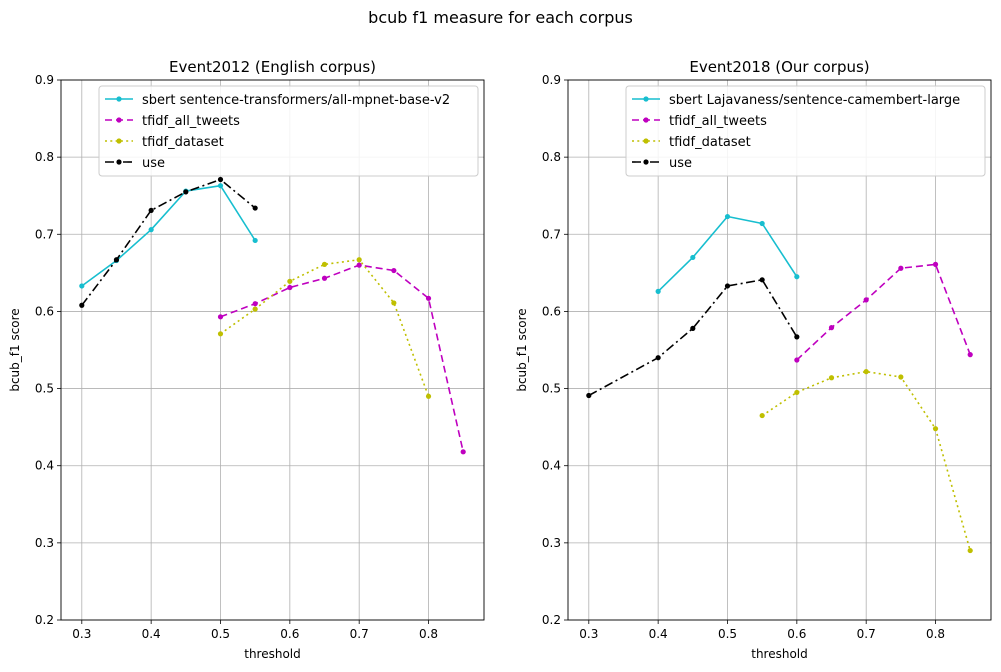  Describe the element at coordinates (119, 162) in the screenshot. I see `legend-marker-use` at that location.